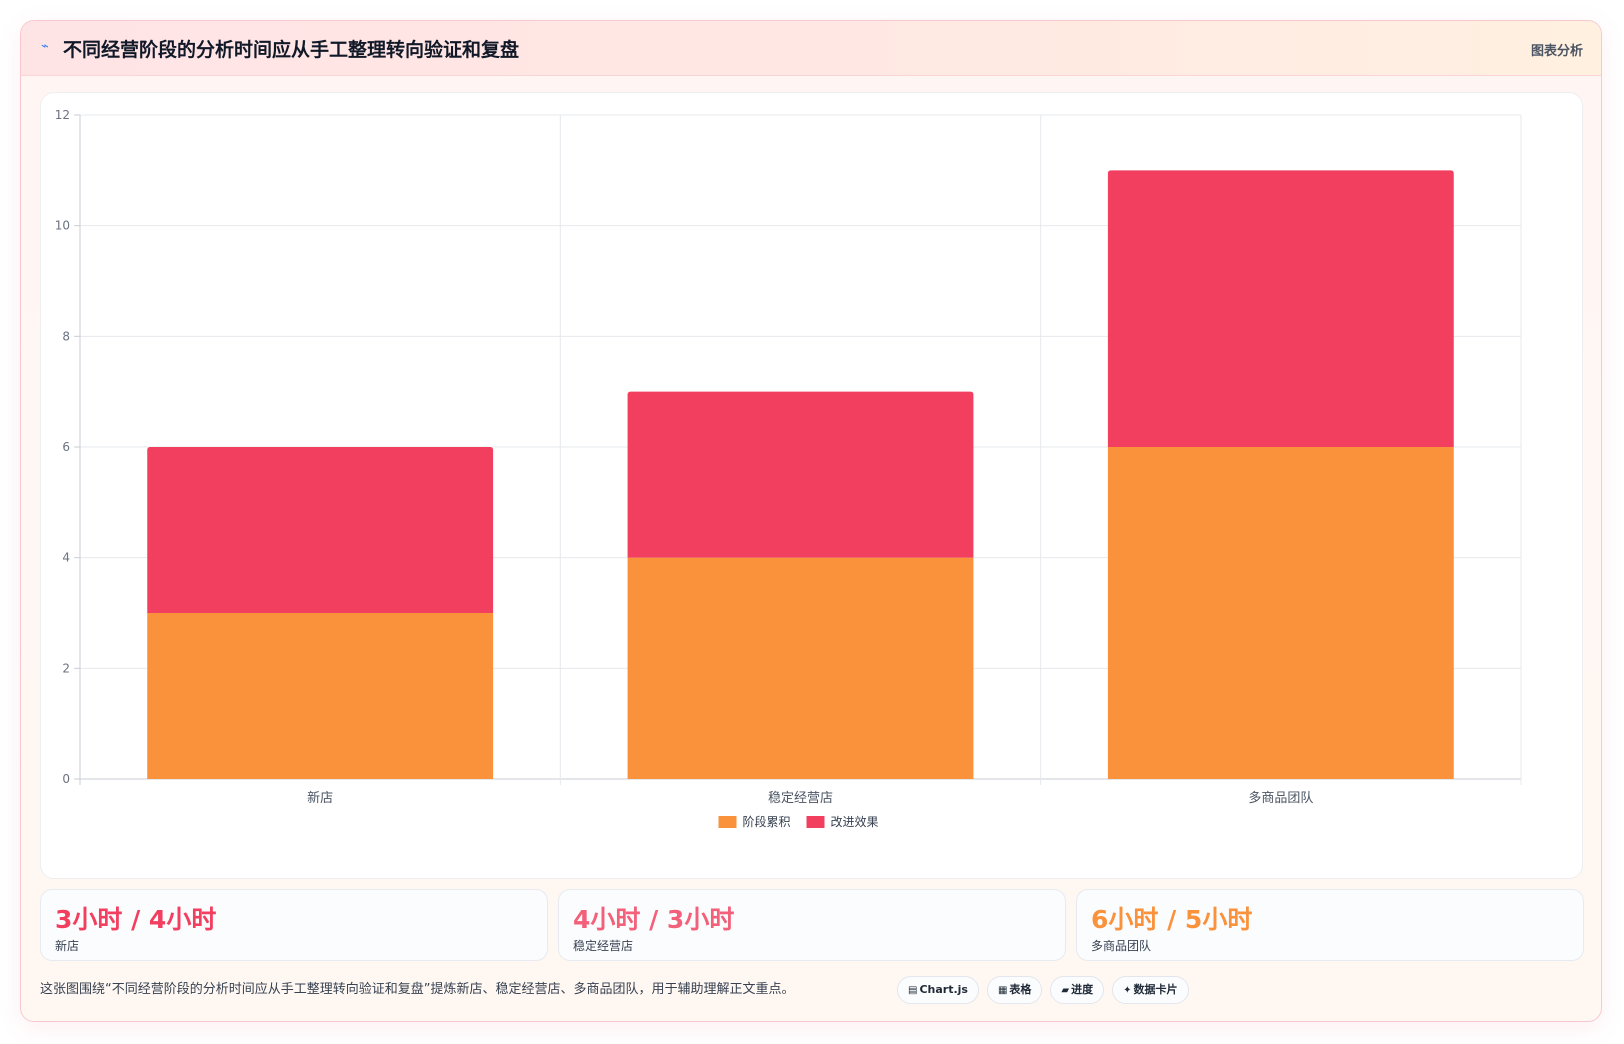 This screenshot has width=1624, height=1044. What do you see at coordinates (1280, 798) in the screenshot?
I see `x-tick-label: 多商品团队` at bounding box center [1280, 798].